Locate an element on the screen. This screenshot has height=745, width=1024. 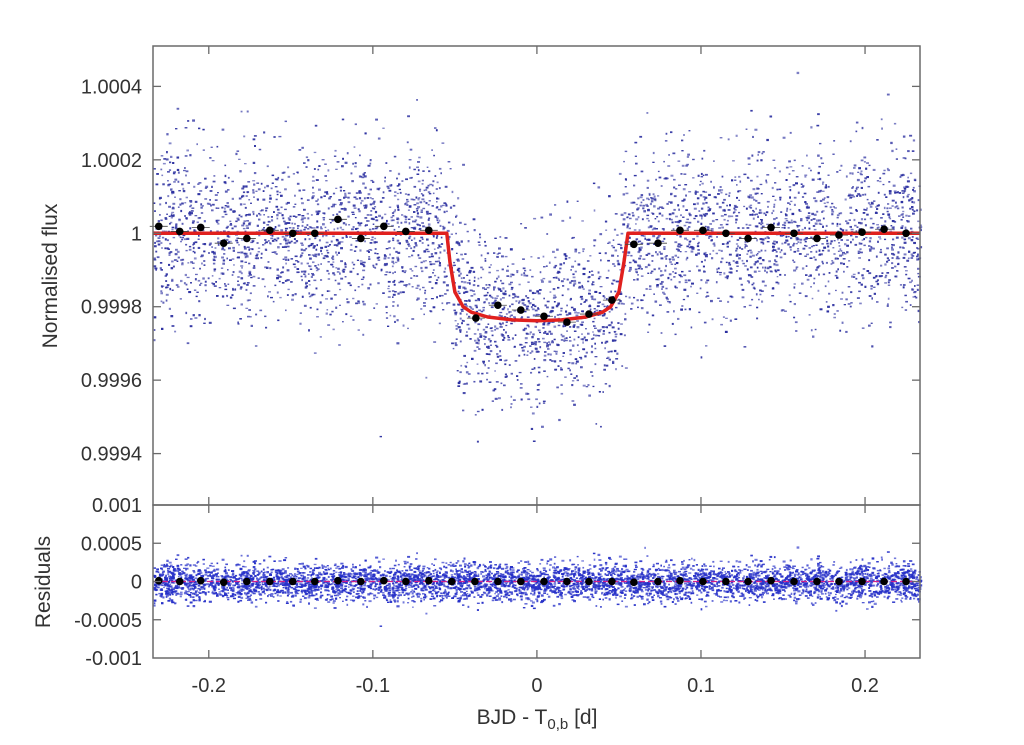
y-tick-label: 1.0002 is located at coordinates (111, 161).